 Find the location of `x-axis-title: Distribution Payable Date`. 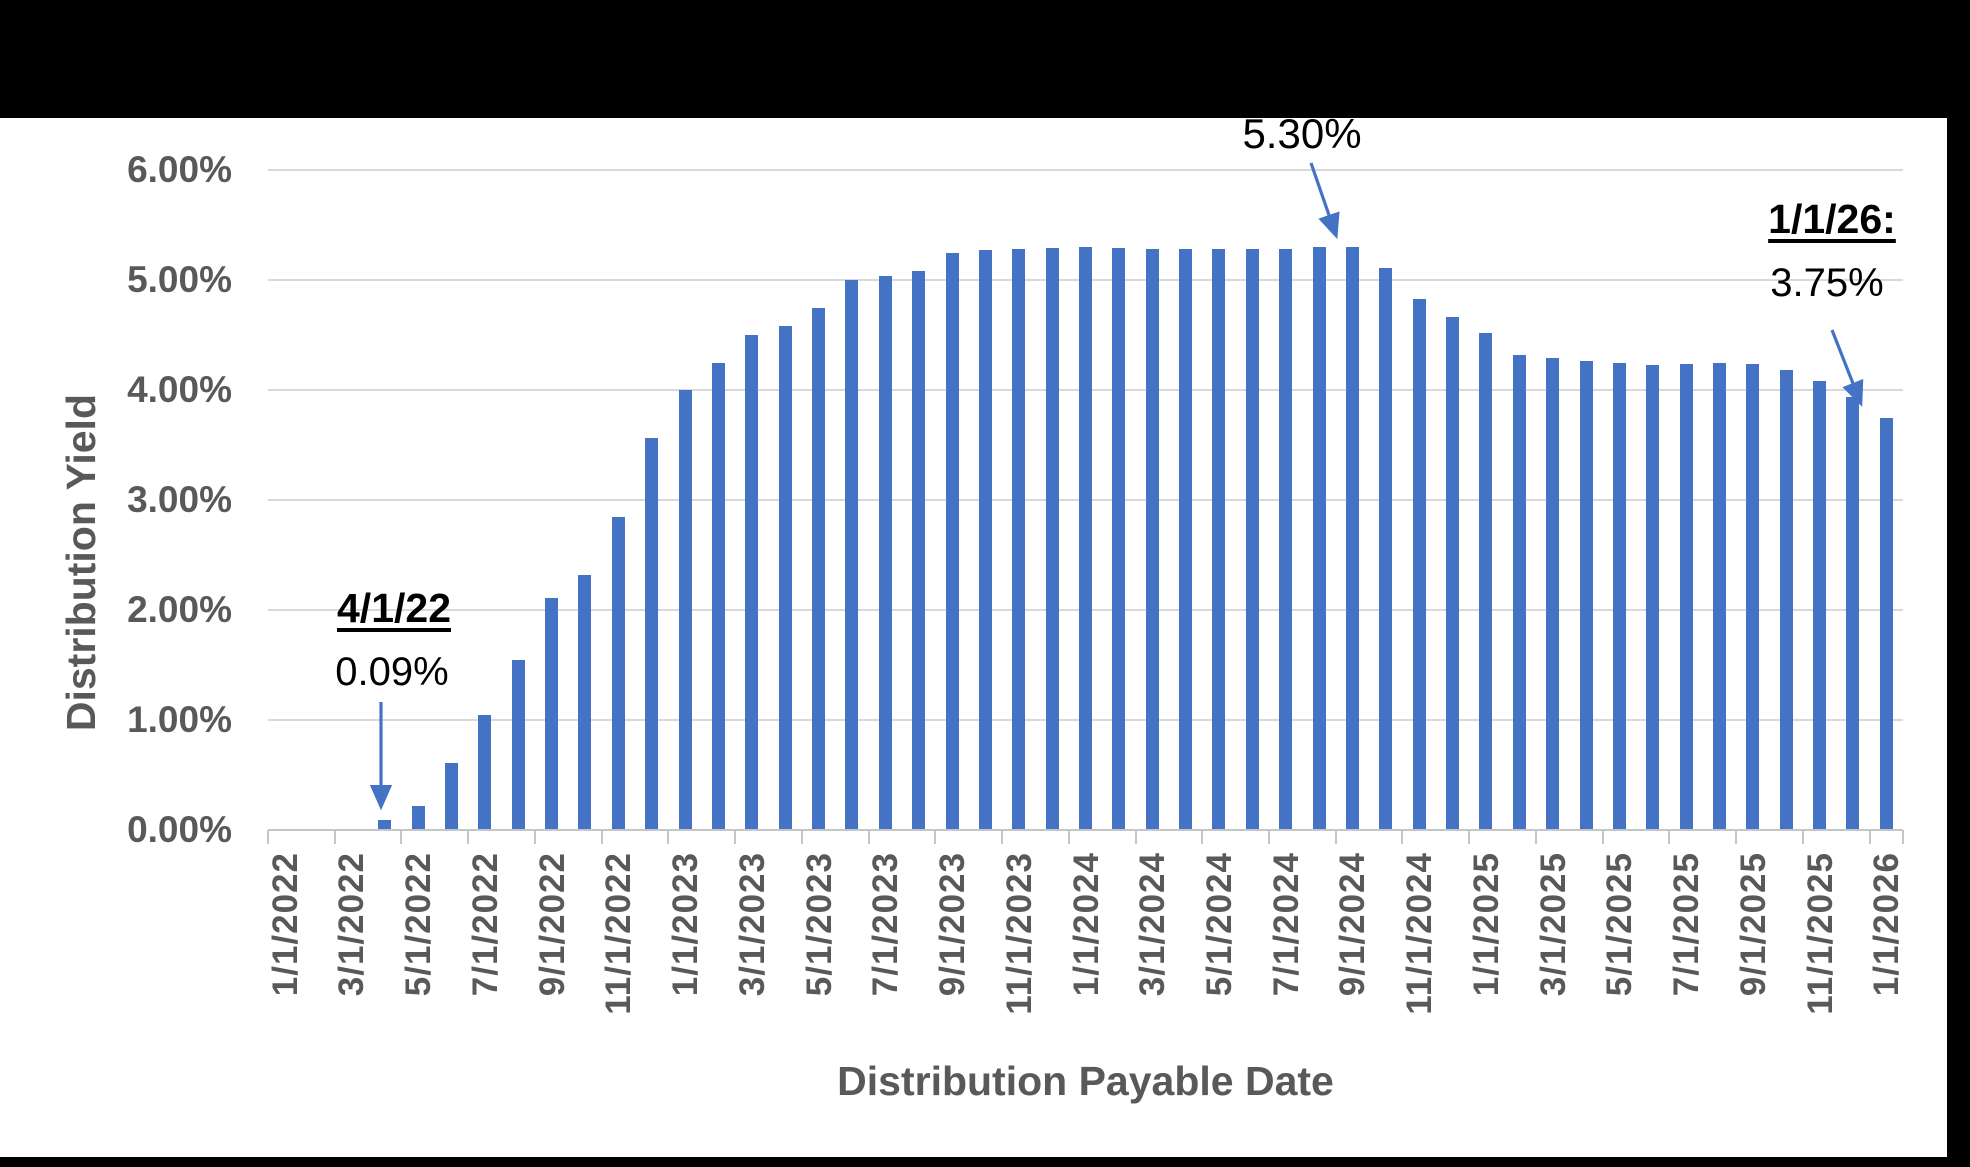

x-axis-title: Distribution Payable Date is located at coordinates (1085, 1081).